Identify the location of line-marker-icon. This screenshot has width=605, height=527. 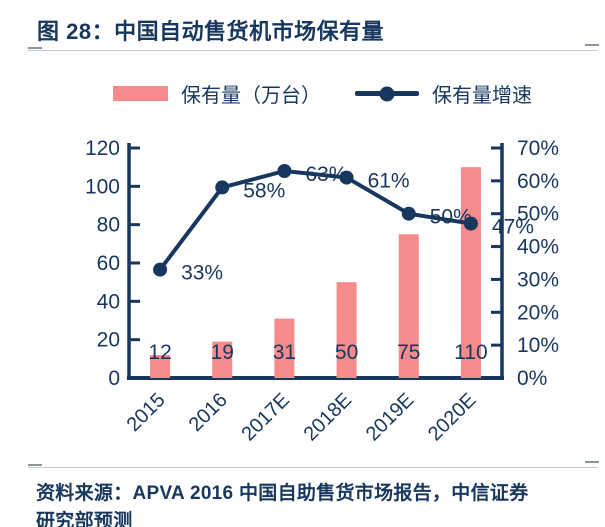
(387, 93).